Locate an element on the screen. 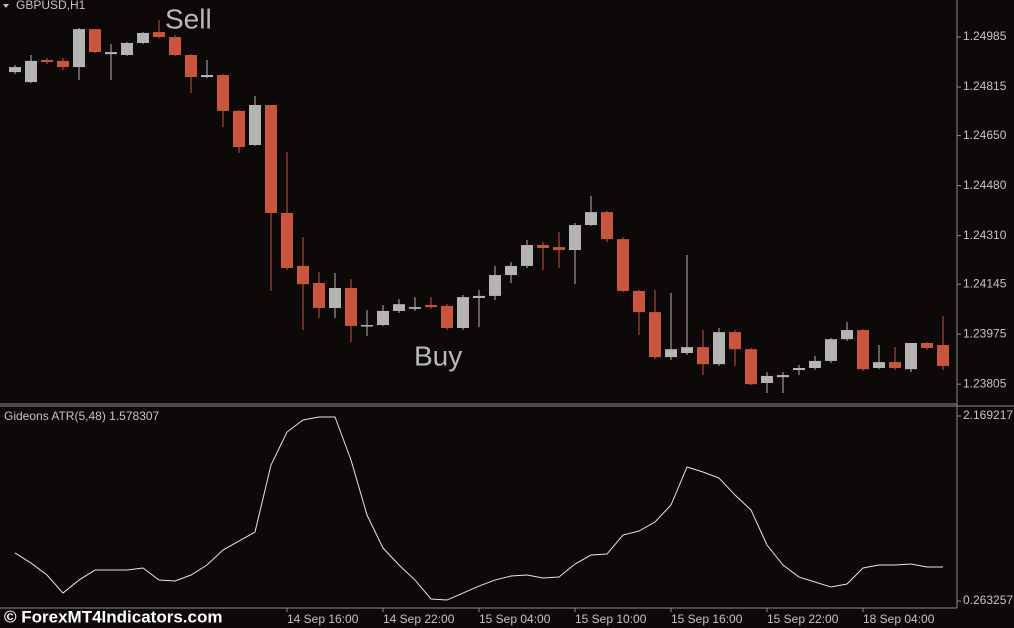  x-tick-label: 15 Sep 16:00 is located at coordinates (707, 619).